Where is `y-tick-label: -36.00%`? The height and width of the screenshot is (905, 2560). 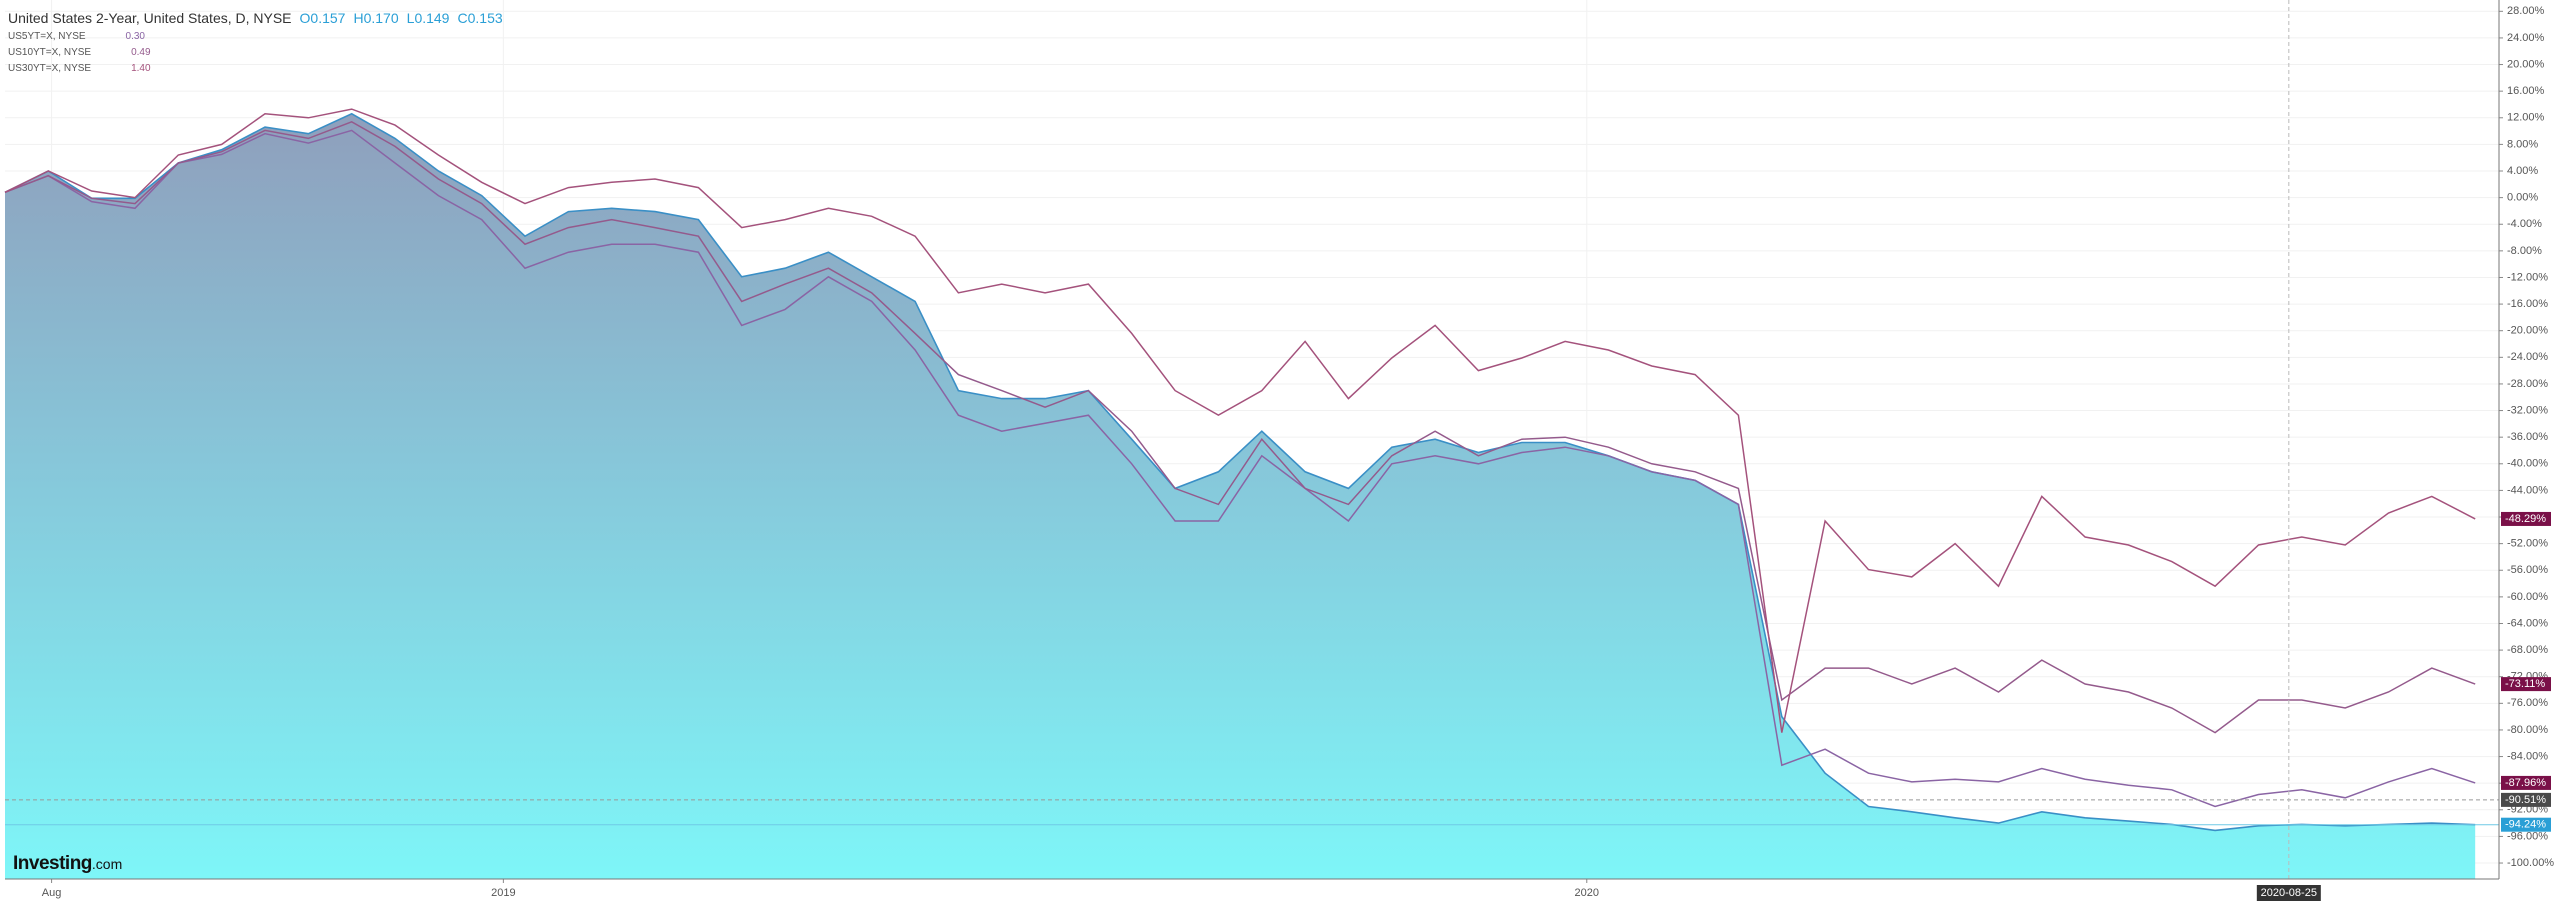
y-tick-label: -36.00% is located at coordinates (2527, 437).